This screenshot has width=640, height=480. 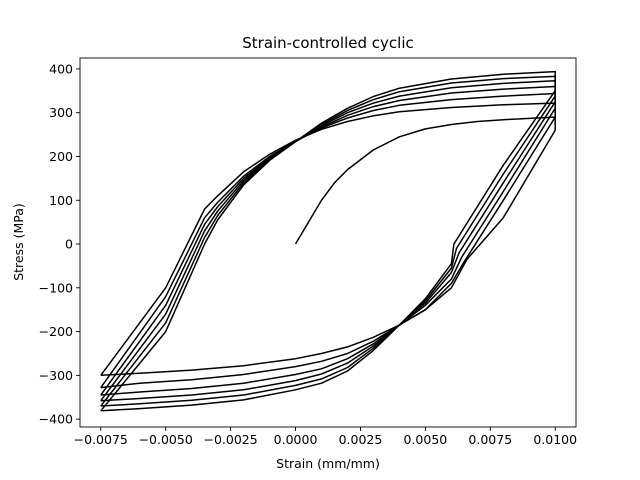 I want to click on x-tick-label: 0.0050, so click(x=426, y=439).